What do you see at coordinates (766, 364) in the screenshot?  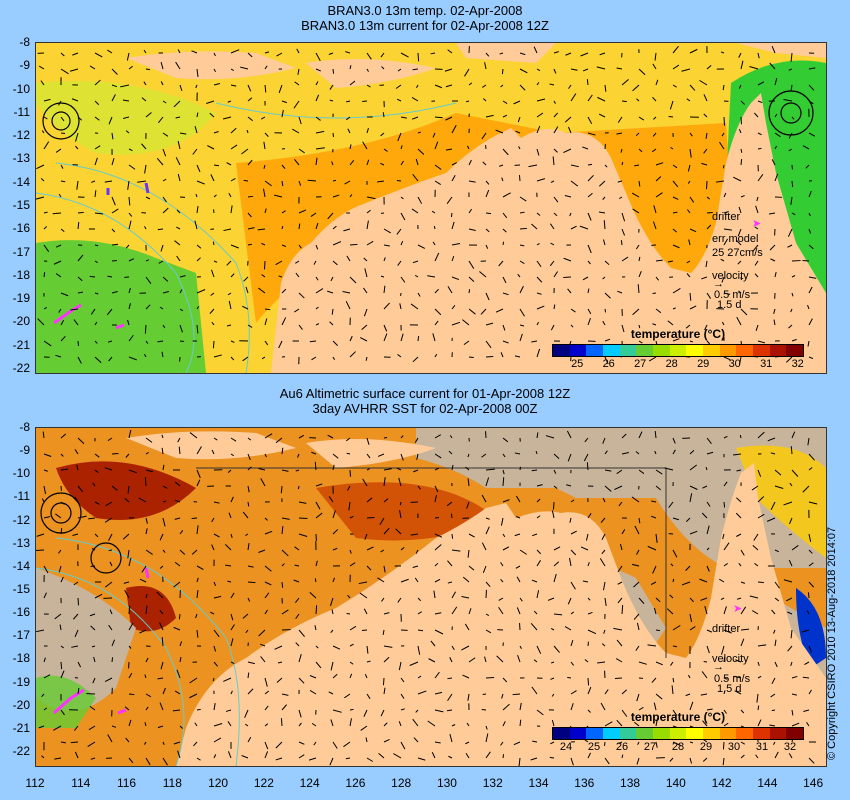 I see `top-colorbar-tick: 31` at bounding box center [766, 364].